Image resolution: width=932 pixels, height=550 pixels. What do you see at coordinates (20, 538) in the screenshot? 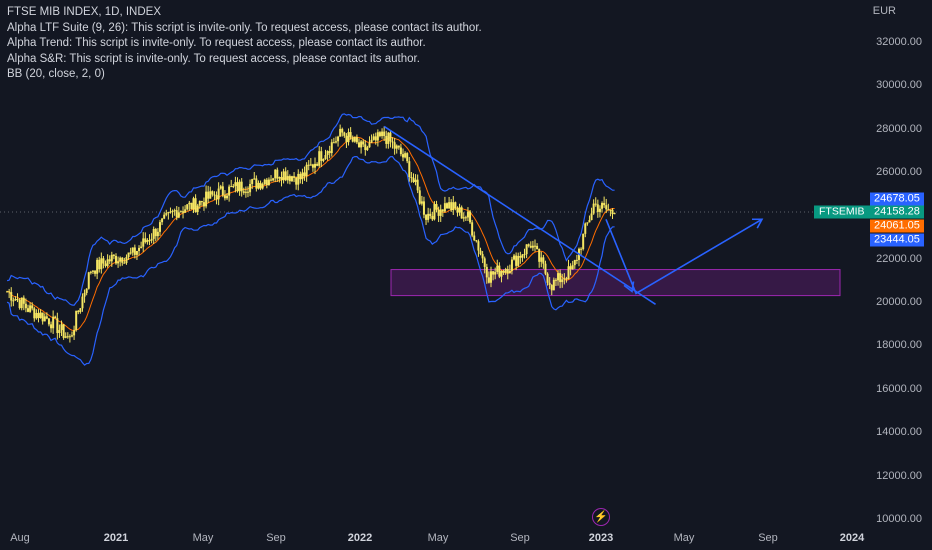
I see `time-axis-label: Aug` at bounding box center [20, 538].